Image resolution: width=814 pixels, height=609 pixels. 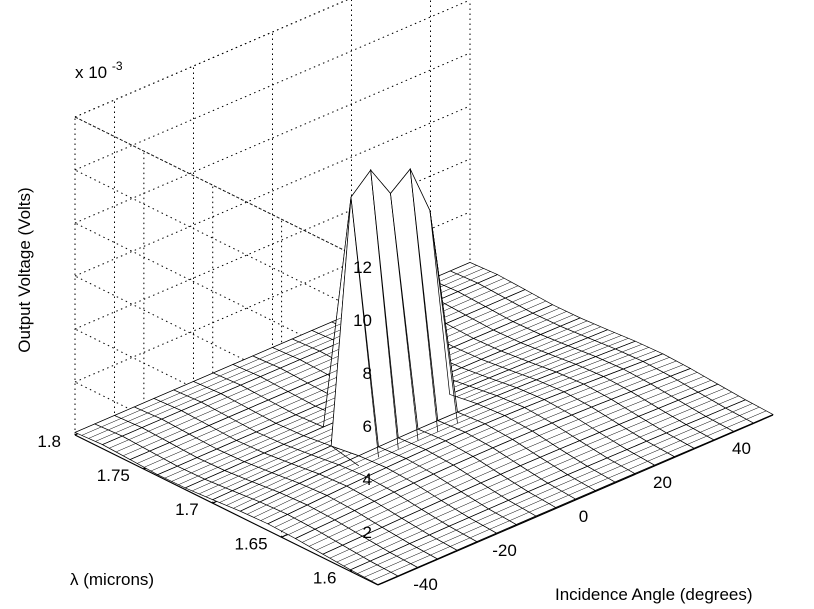 I want to click on x-axis-label: Incidence Angle (degrees), so click(x=654, y=594).